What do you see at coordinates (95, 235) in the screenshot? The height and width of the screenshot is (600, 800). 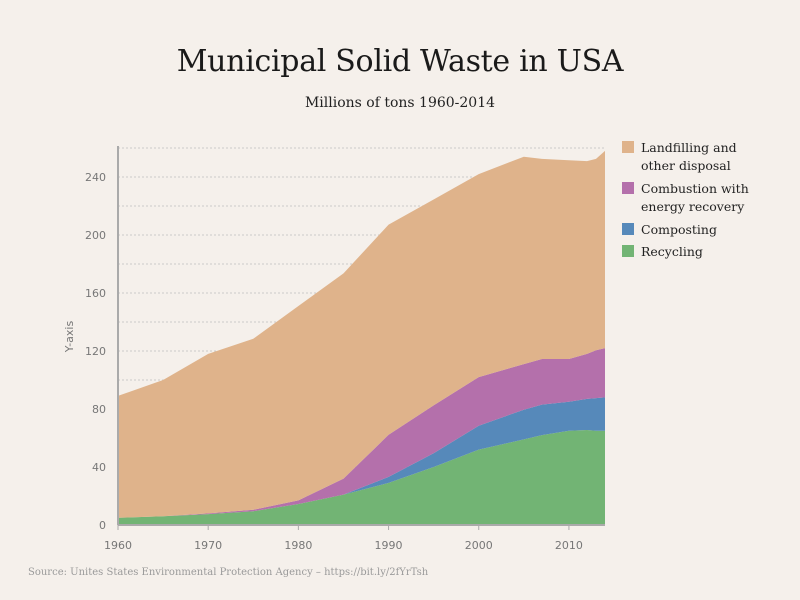 I see `y-tick-label: 200` at bounding box center [95, 235].